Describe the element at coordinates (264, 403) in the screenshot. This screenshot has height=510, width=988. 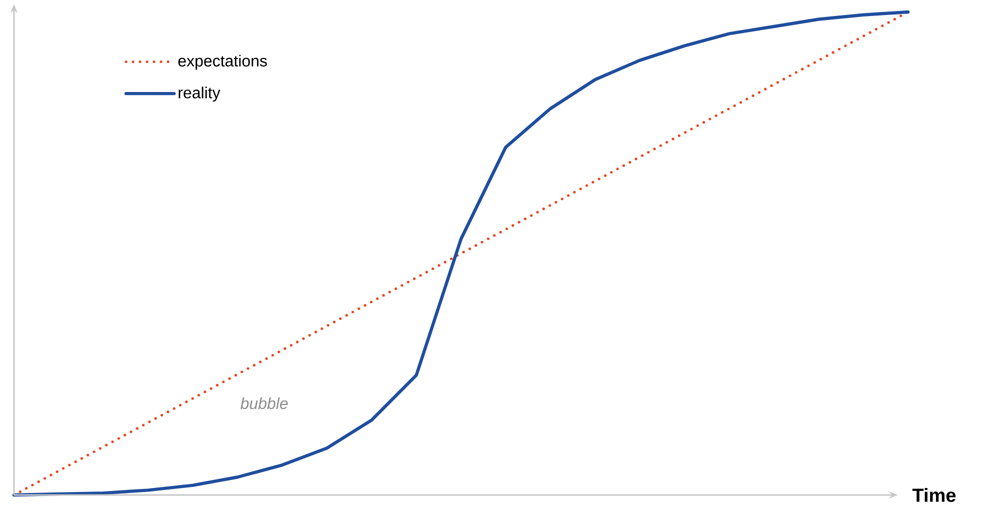
I see `annotation: bubble` at that location.